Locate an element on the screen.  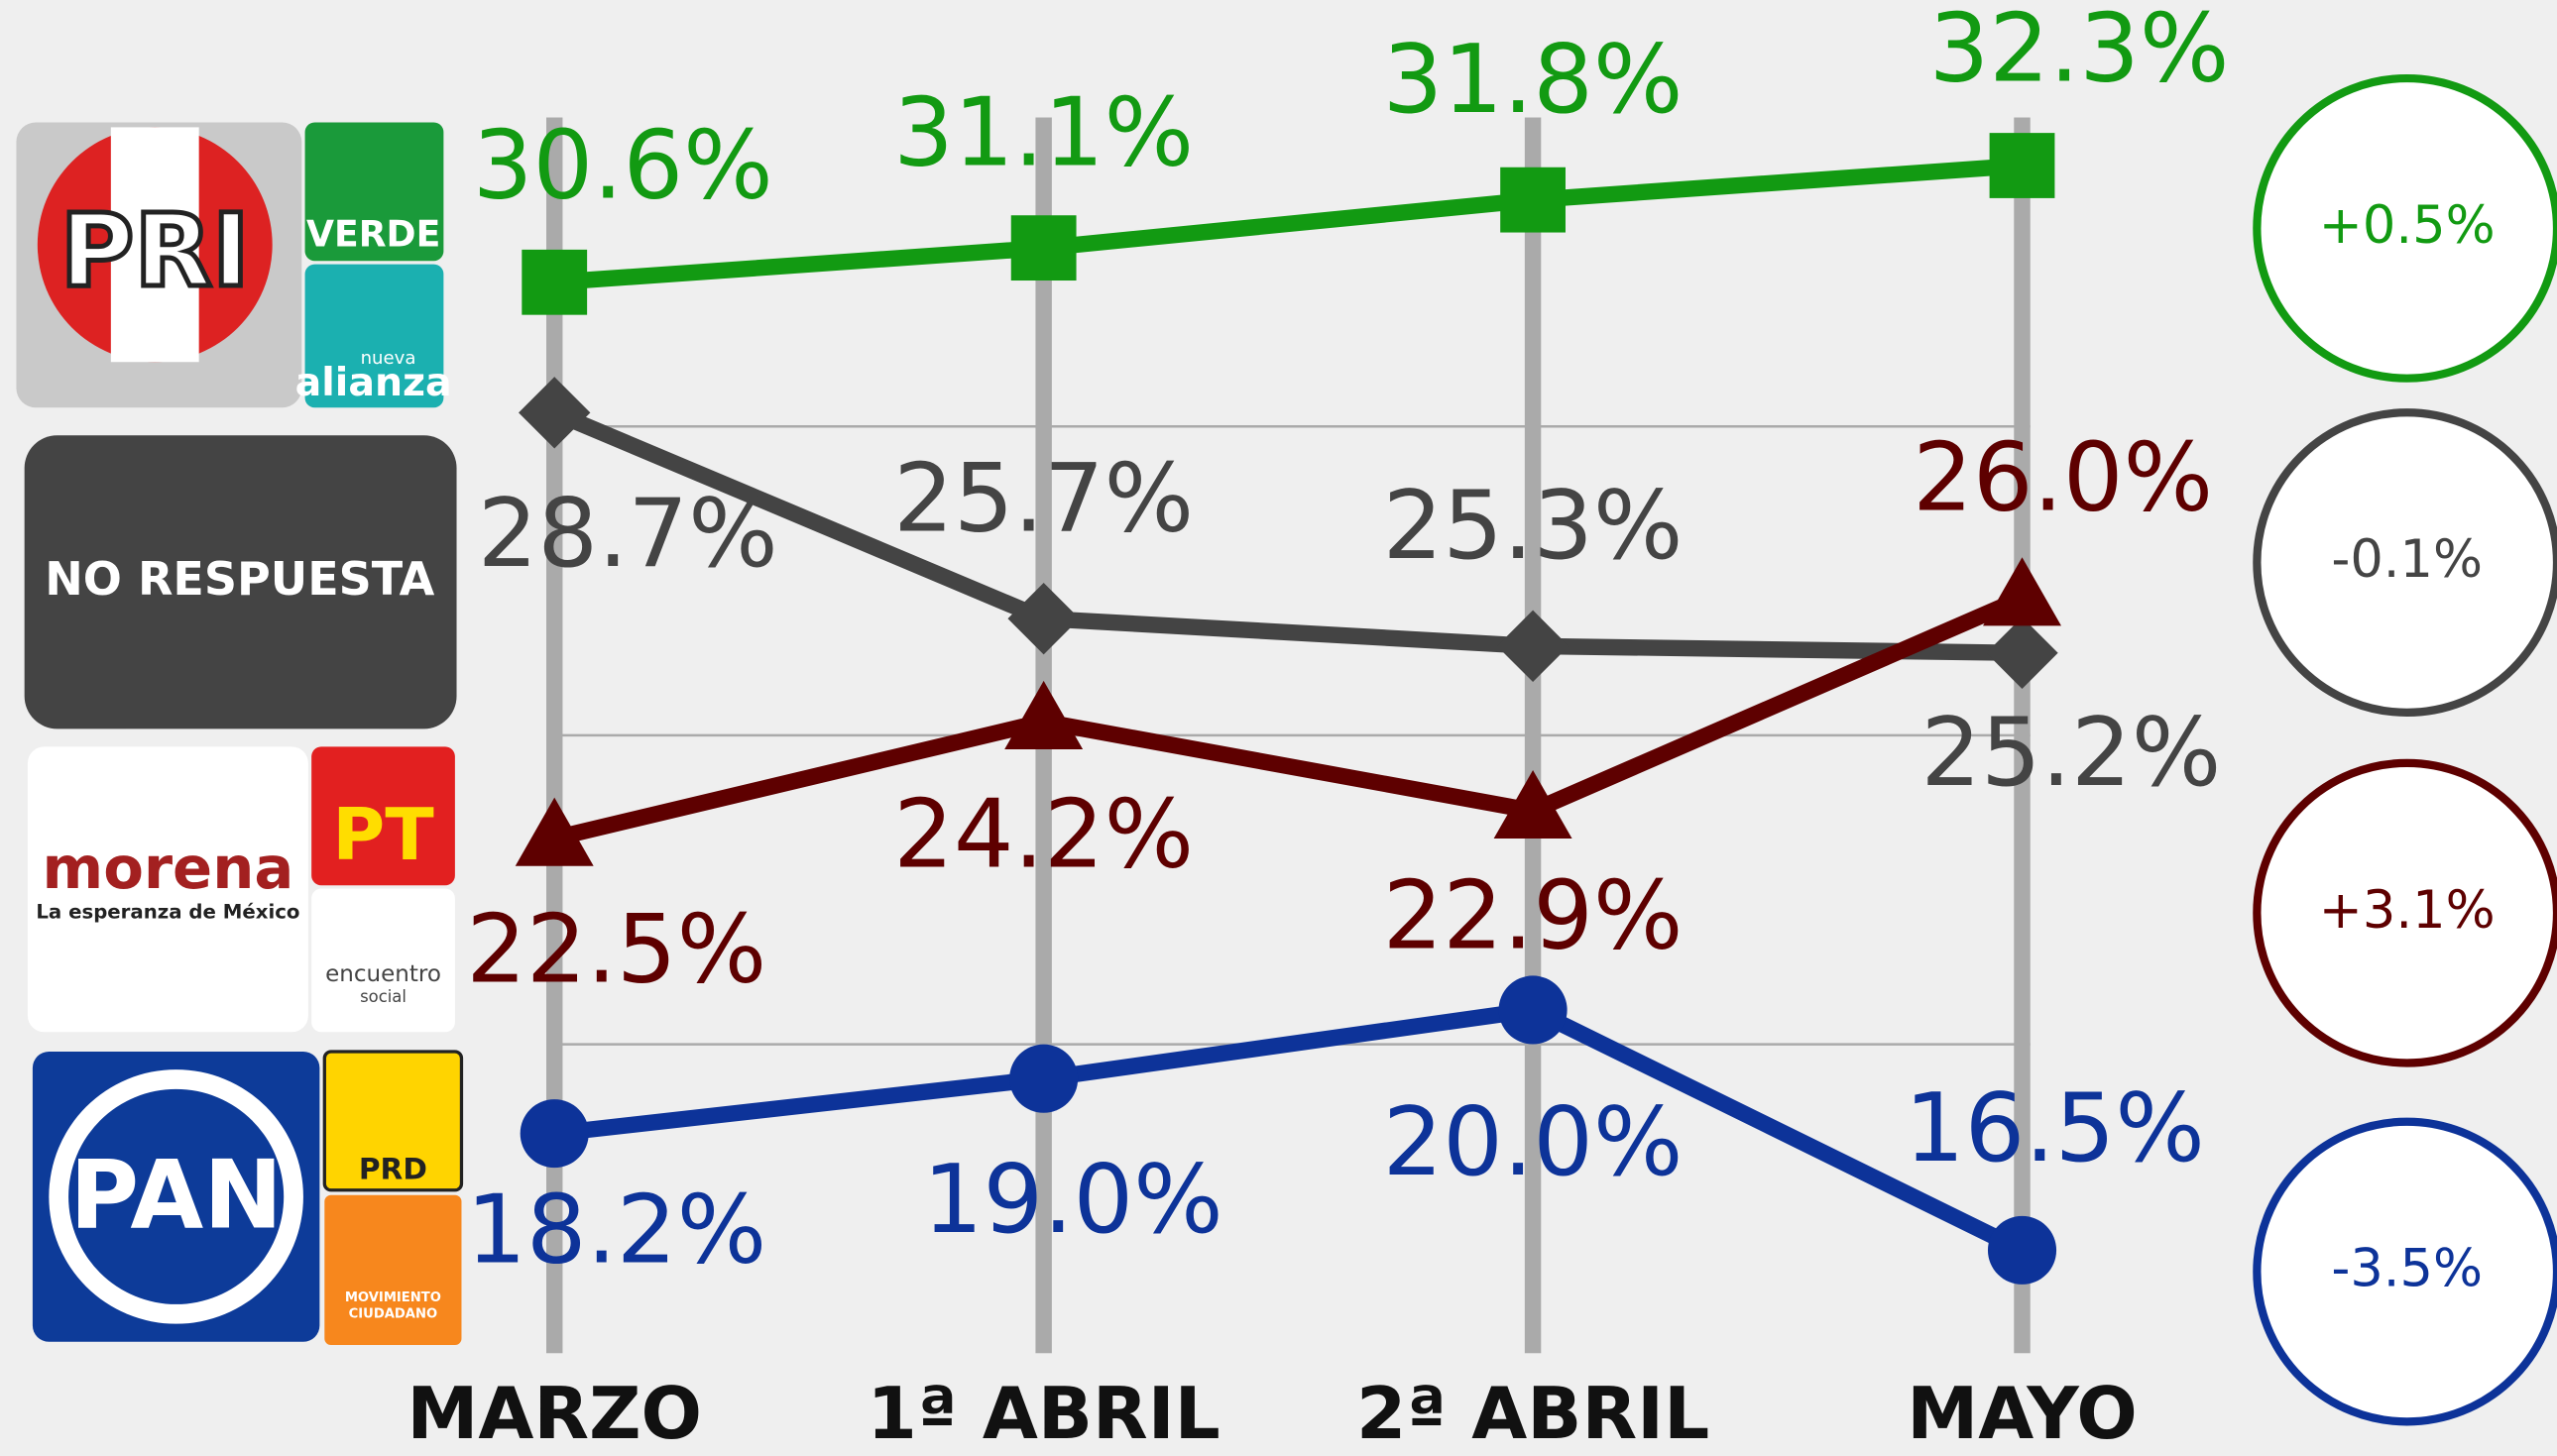
no-respuesta-text: NO RESPUESTA is located at coordinates (239, 579).